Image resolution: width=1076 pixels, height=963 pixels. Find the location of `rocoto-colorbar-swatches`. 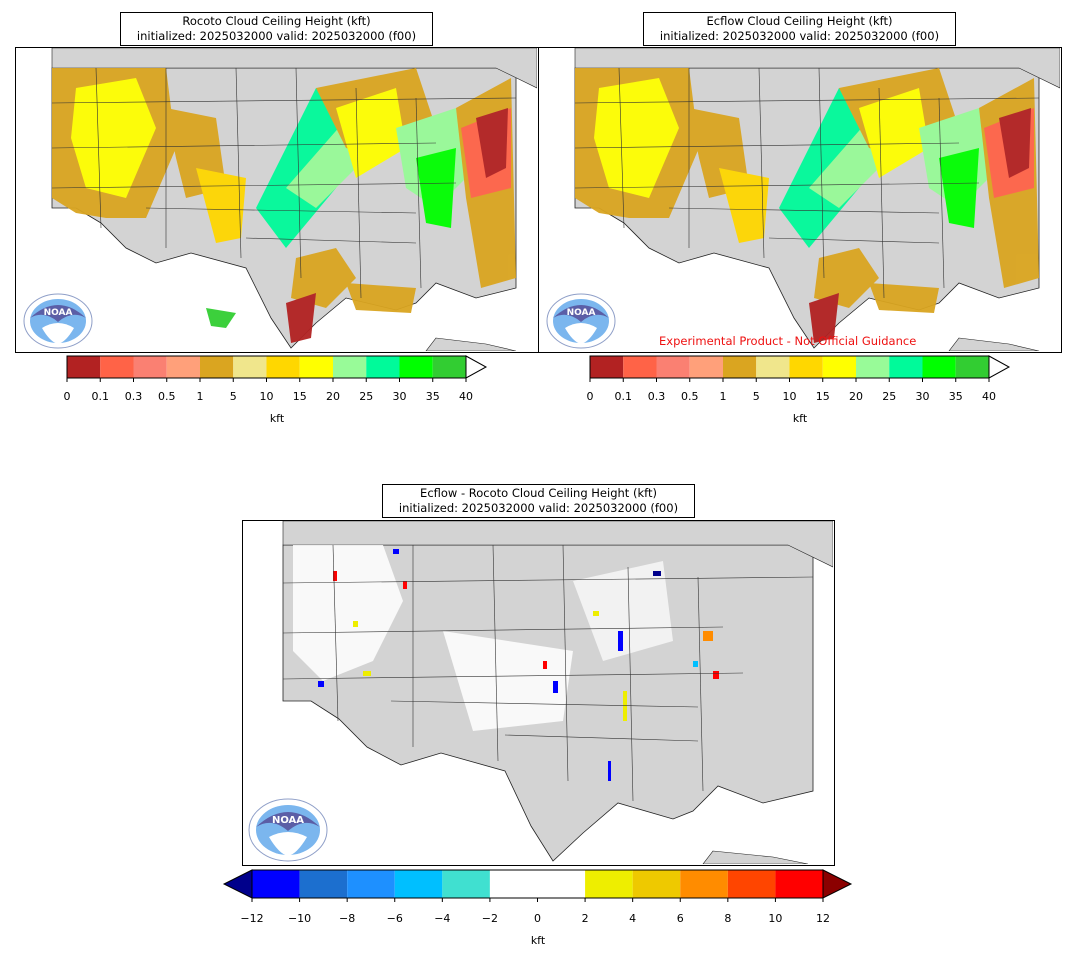

rocoto-colorbar-swatches is located at coordinates (277, 368).